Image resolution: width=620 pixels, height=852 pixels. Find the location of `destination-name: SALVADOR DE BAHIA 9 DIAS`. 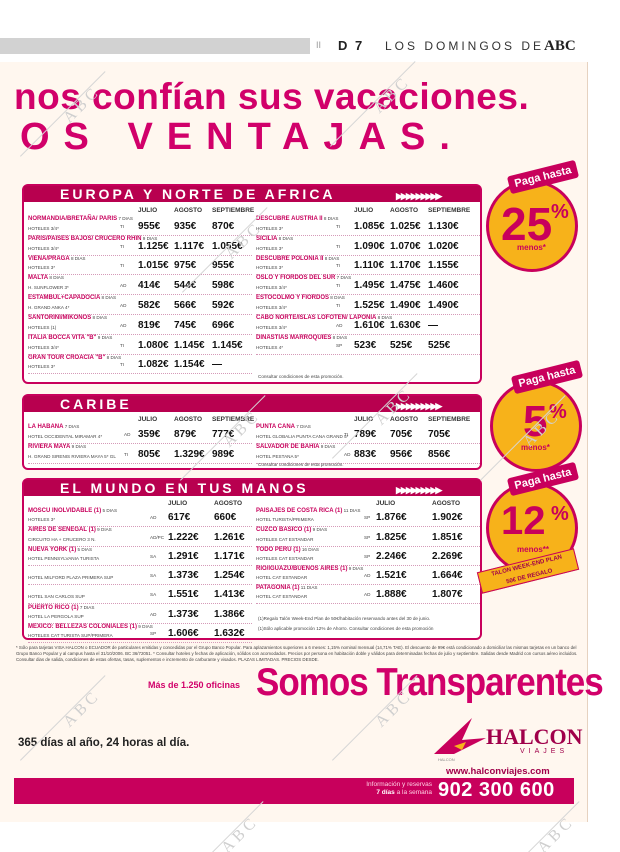

destination-name: SALVADOR DE BAHIA 9 DIAS is located at coordinates (295, 447).